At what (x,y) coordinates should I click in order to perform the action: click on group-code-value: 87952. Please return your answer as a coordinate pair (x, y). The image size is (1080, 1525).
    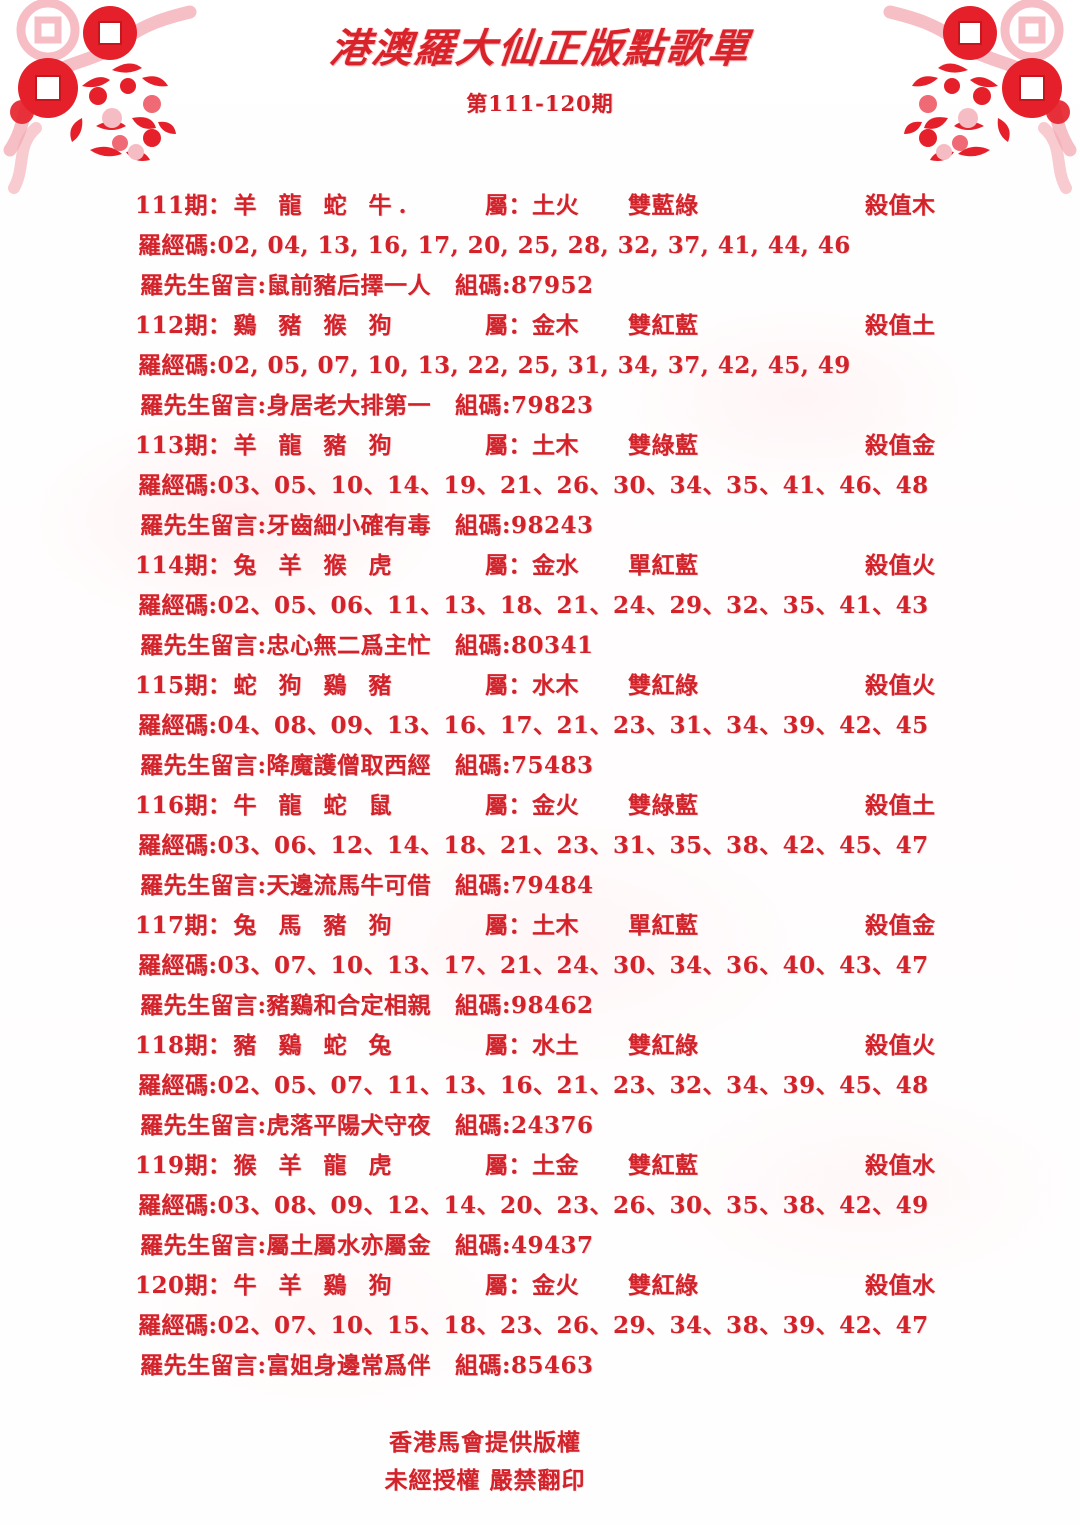
    Looking at the image, I should click on (552, 285).